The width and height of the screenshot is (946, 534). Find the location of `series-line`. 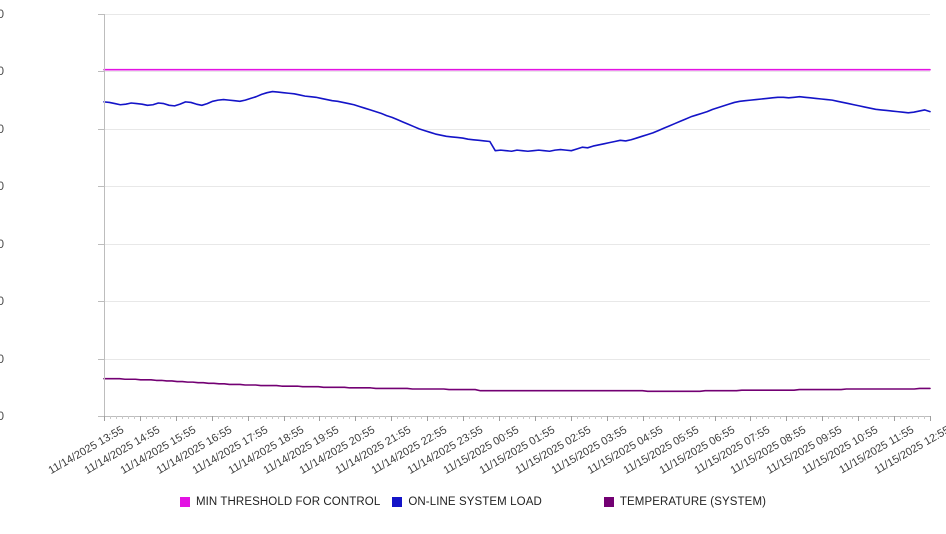

series-line is located at coordinates (517, 385).